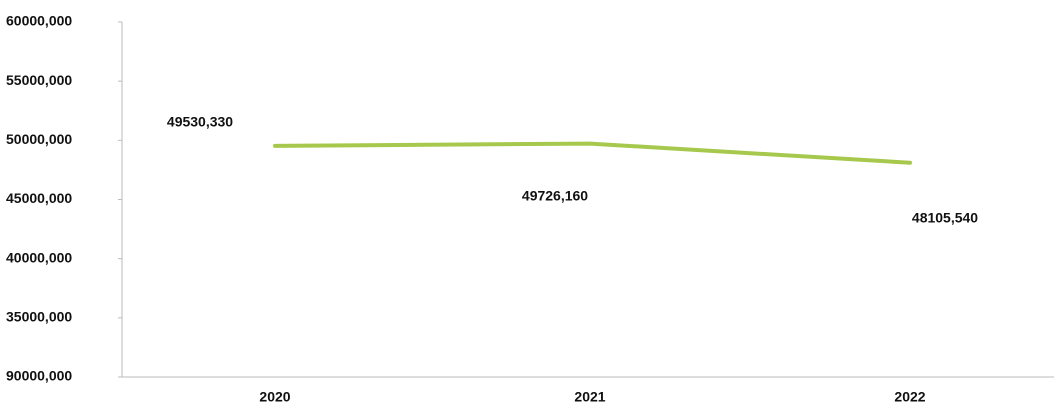 The height and width of the screenshot is (411, 1054). Describe the element at coordinates (39, 139) in the screenshot. I see `y-tick-label: 50000,000` at that location.